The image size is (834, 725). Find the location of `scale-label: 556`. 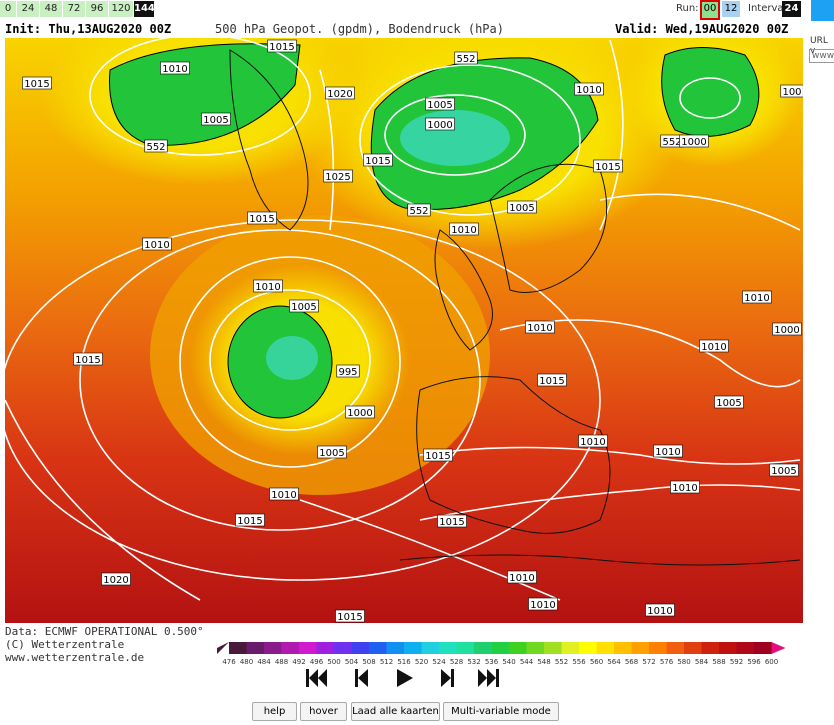

scale-label: 556 is located at coordinates (579, 662).